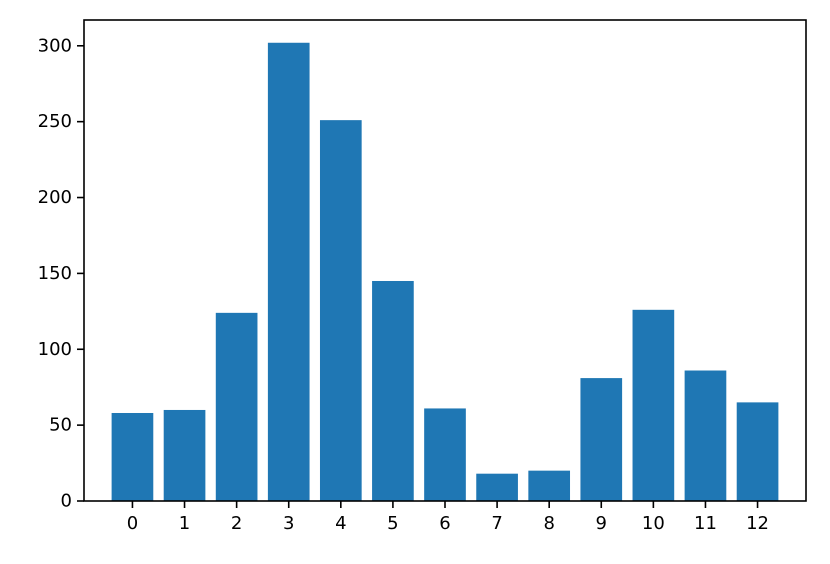 Image resolution: width=830 pixels, height=564 pixels. What do you see at coordinates (55, 349) in the screenshot?
I see `y-tick-label: 100` at bounding box center [55, 349].